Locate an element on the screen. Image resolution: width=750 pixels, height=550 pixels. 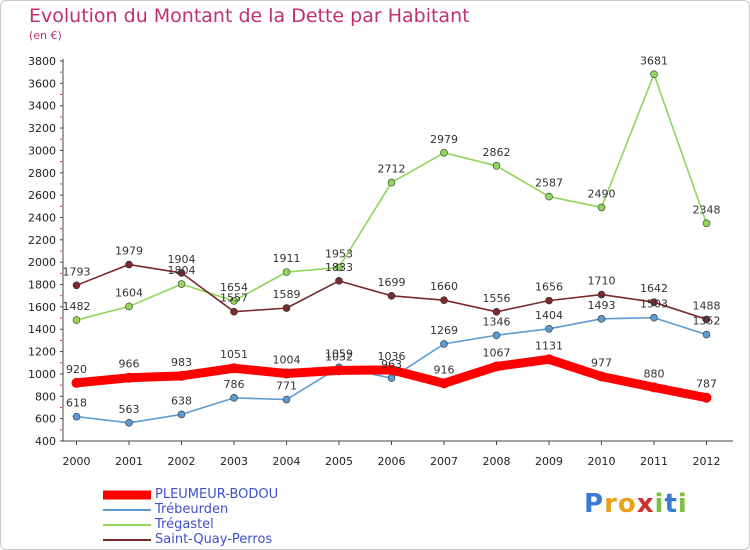
data-label: 1503 is located at coordinates (654, 304).